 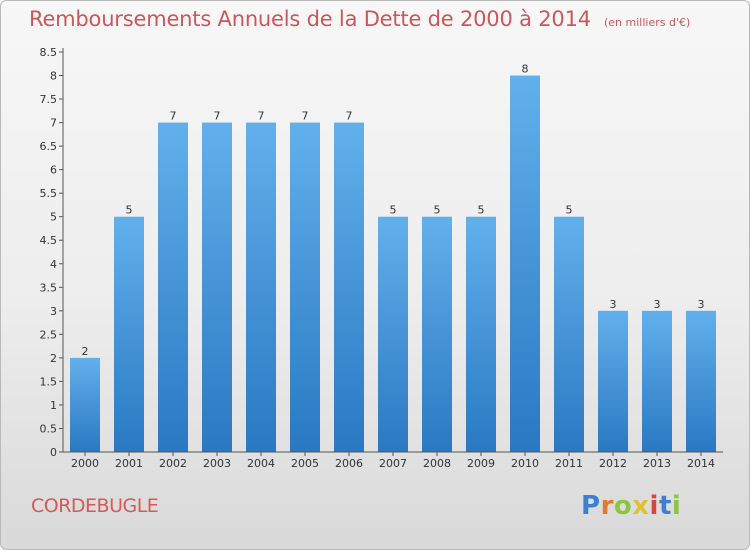 What do you see at coordinates (53, 123) in the screenshot?
I see `y-tick-label: 7` at bounding box center [53, 123].